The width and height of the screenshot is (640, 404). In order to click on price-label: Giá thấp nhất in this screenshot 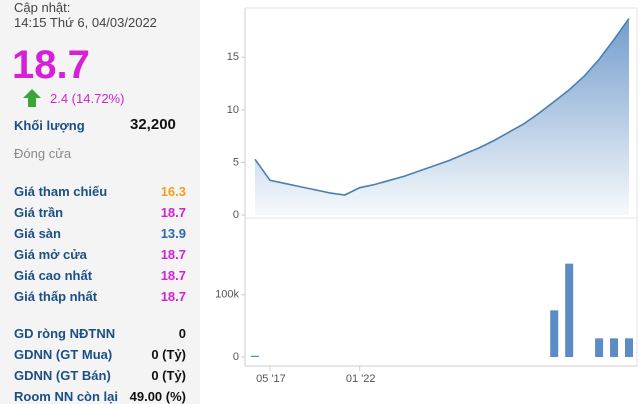, I will do `click(56, 296)`.